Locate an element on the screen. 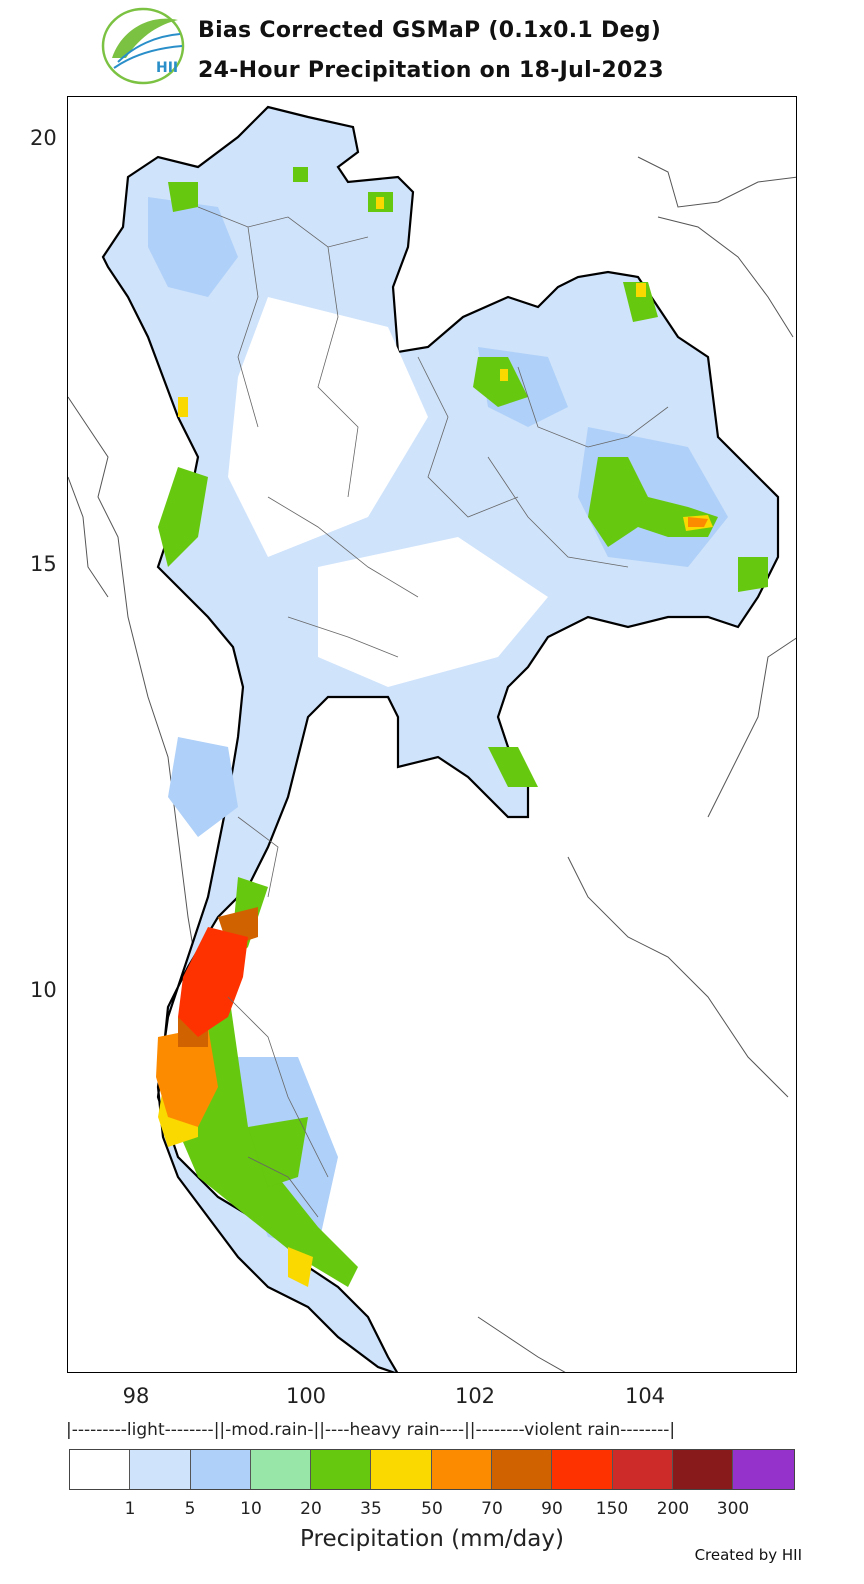 The width and height of the screenshot is (864, 1584). legend-tick-70: 70 is located at coordinates (492, 1509).